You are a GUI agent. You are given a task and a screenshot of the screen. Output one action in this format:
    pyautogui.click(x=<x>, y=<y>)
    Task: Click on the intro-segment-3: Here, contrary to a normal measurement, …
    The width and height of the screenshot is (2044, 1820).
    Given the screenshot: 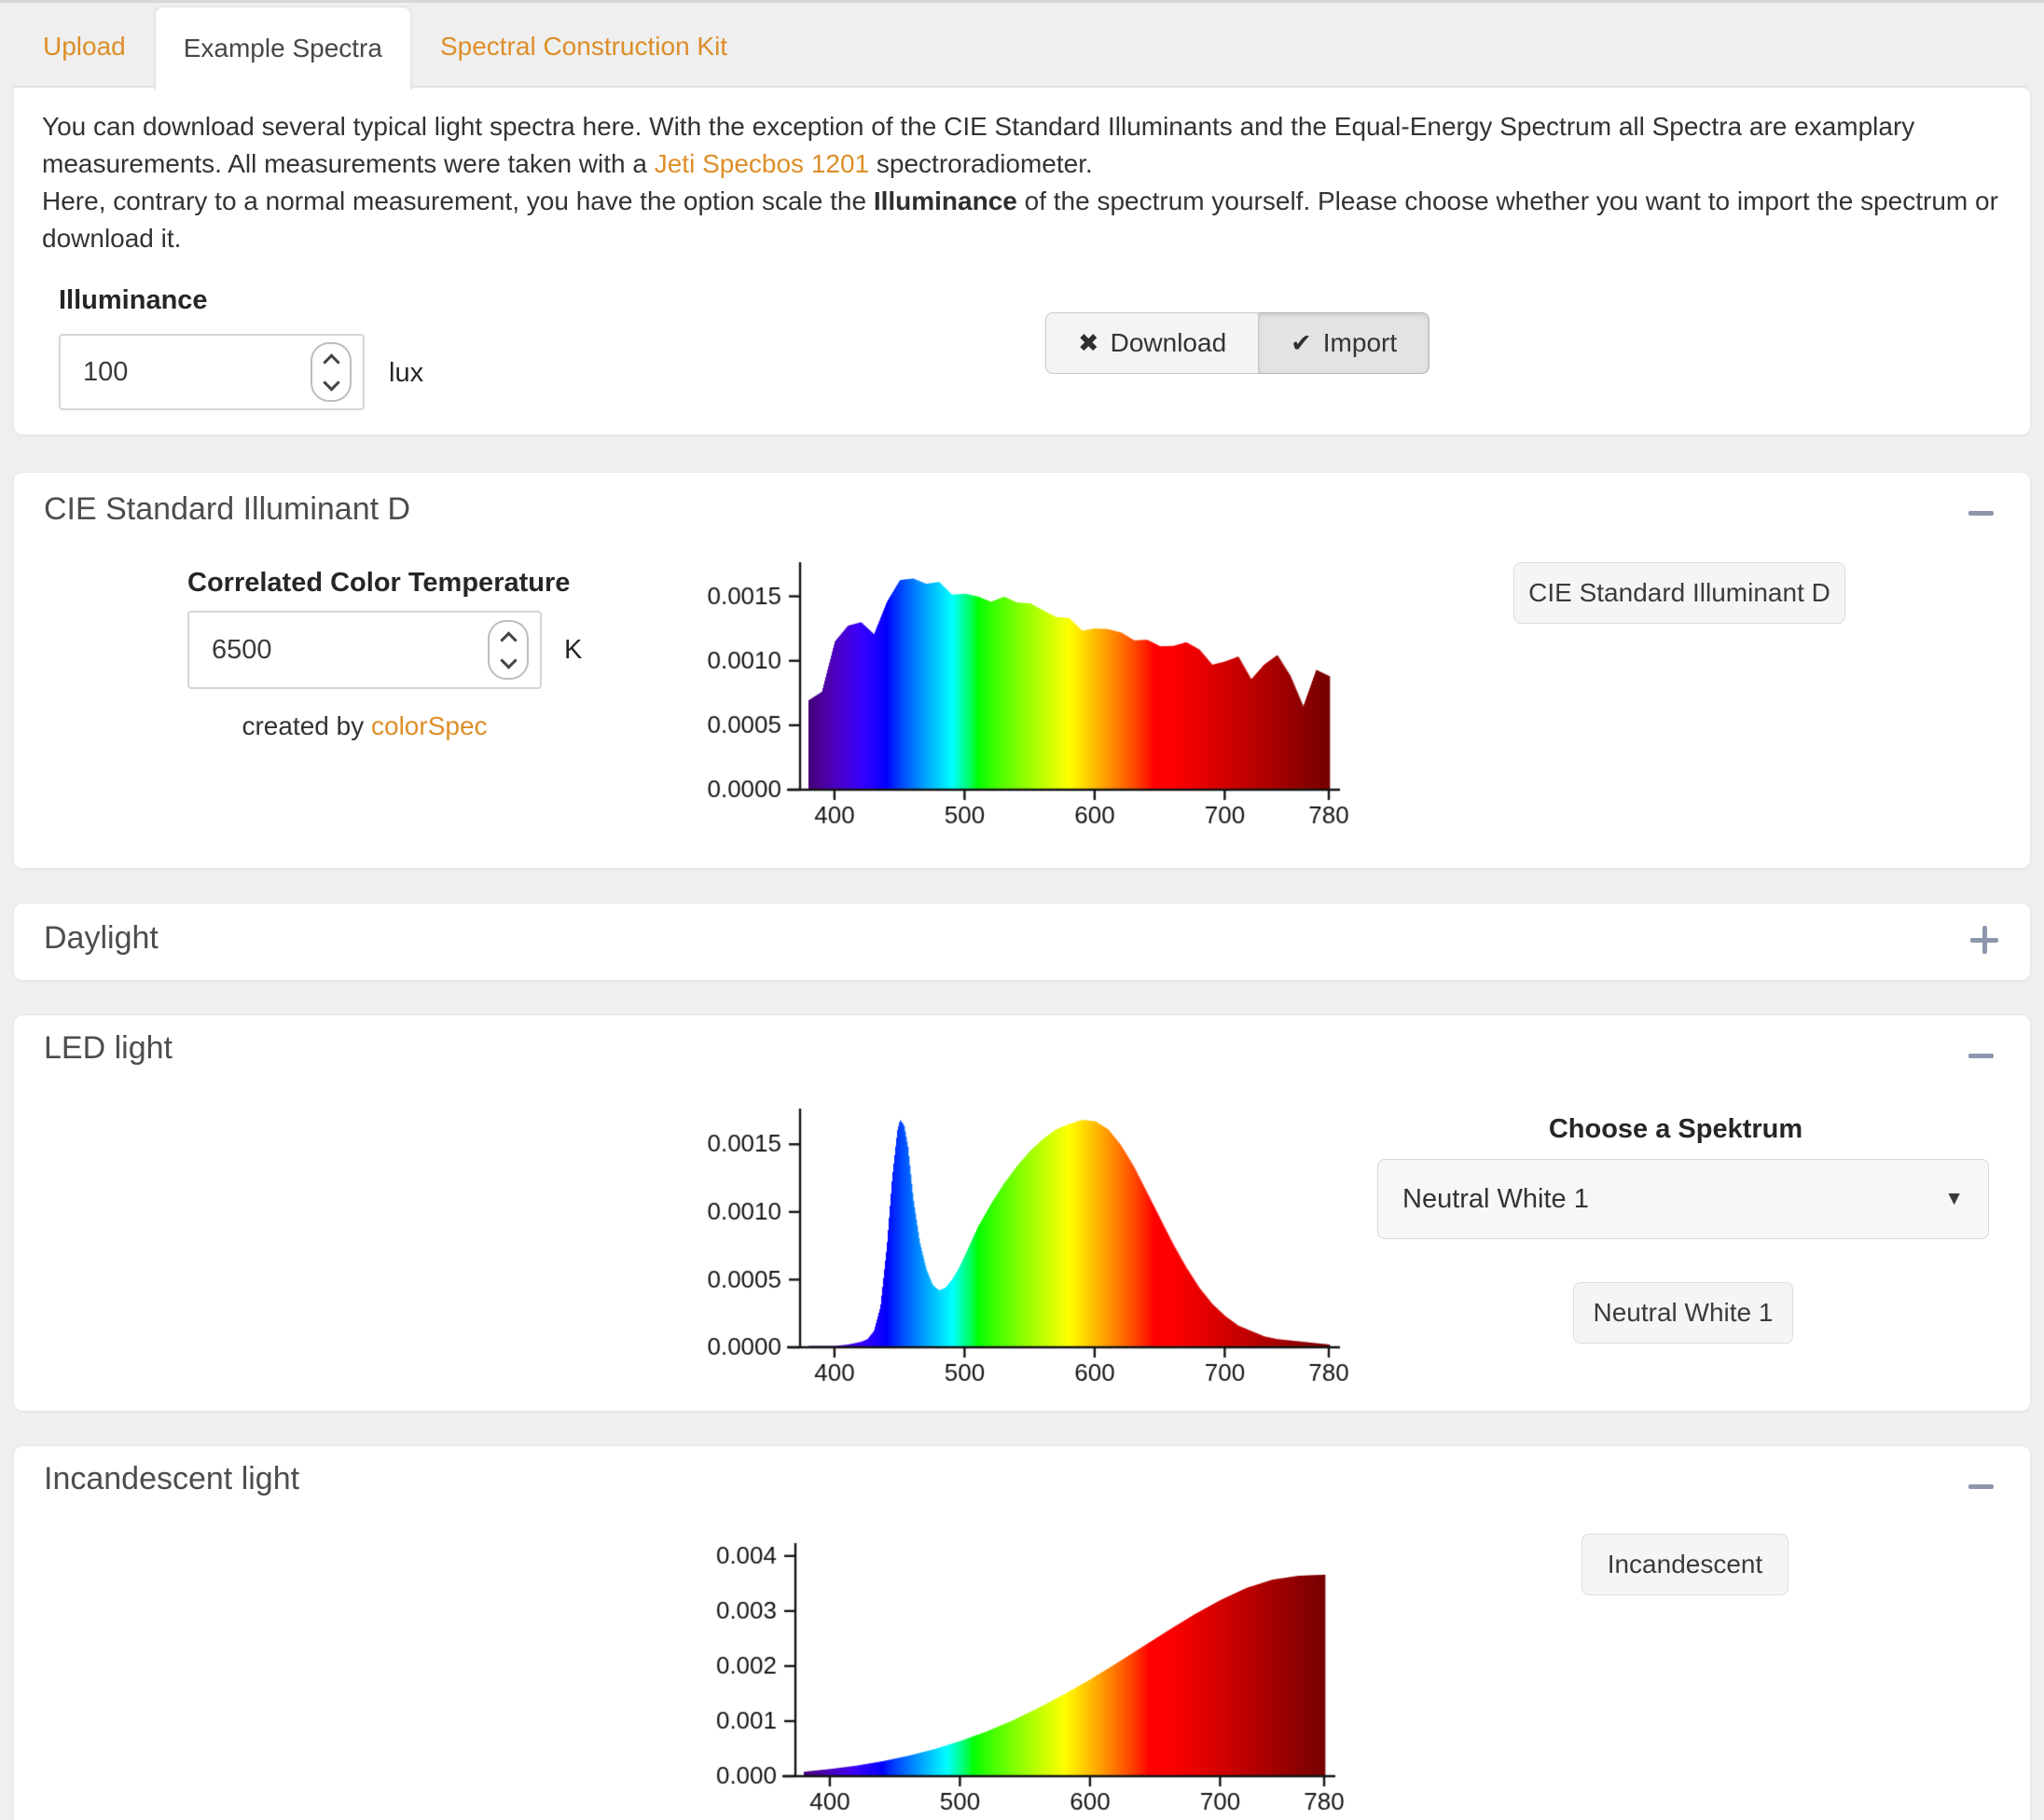 What is the action you would take?
    pyautogui.click(x=458, y=200)
    